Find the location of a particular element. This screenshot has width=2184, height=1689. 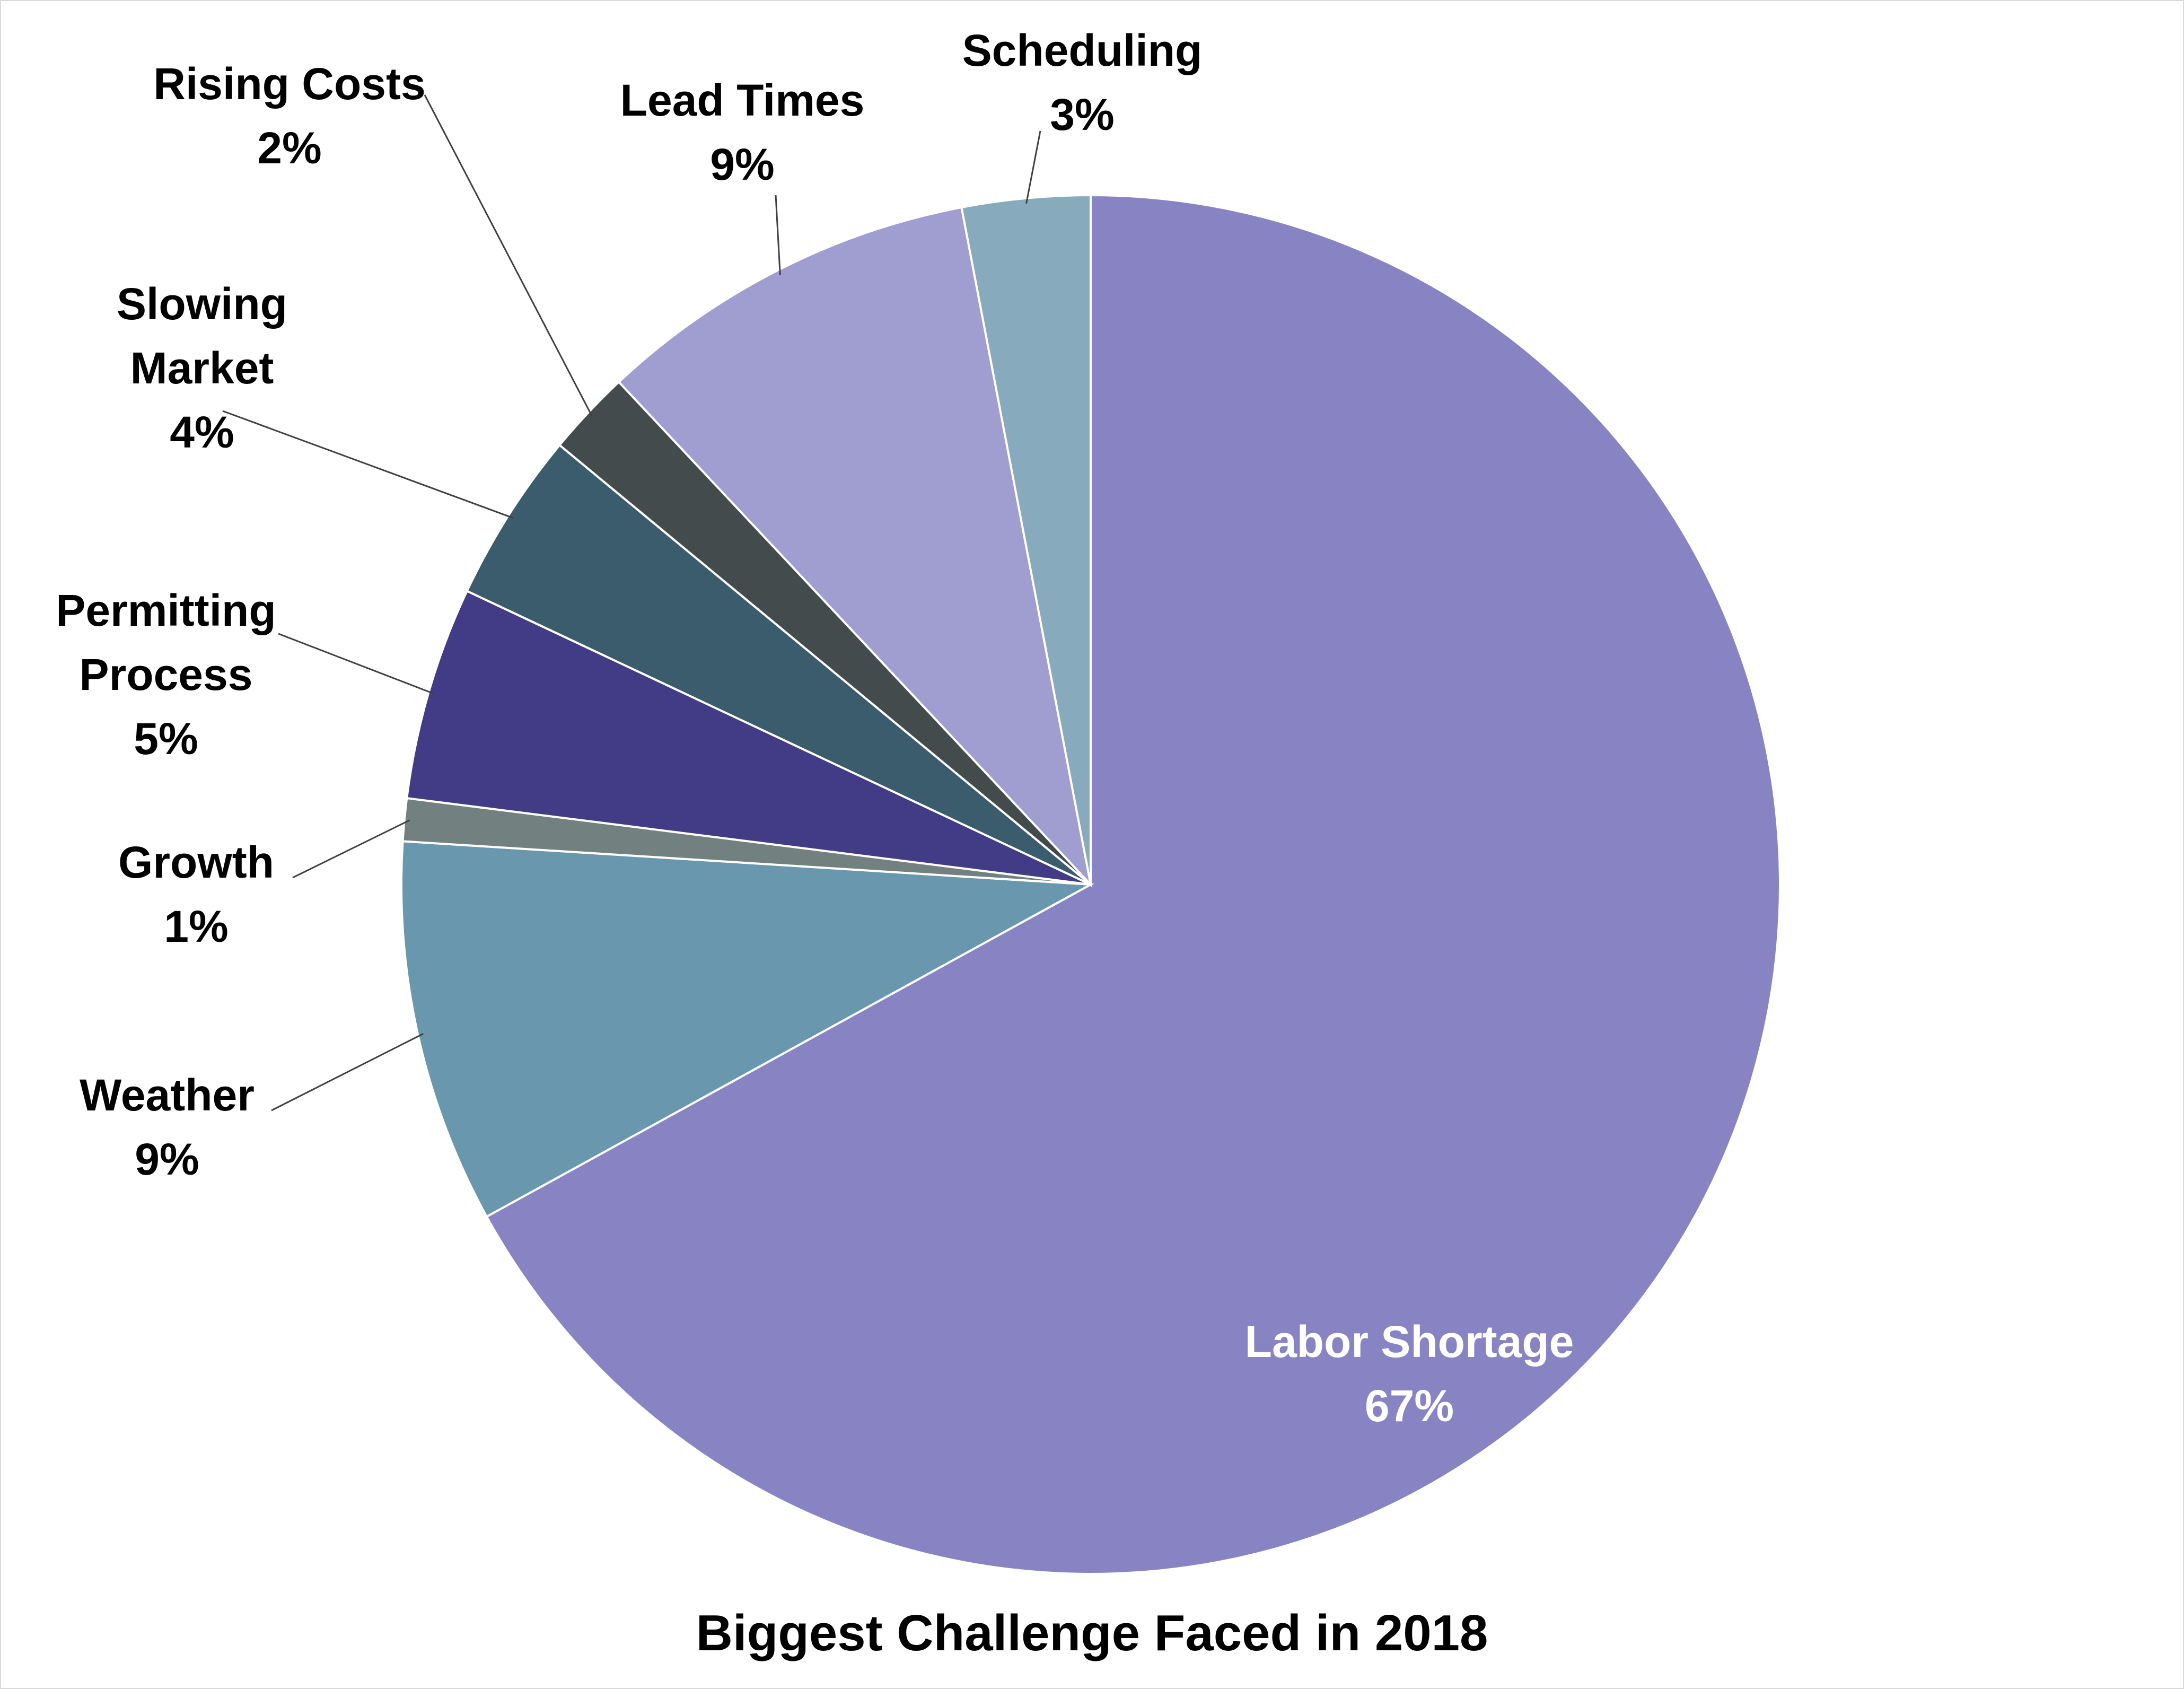

category-label: Permitting Process is located at coordinates (166, 642).